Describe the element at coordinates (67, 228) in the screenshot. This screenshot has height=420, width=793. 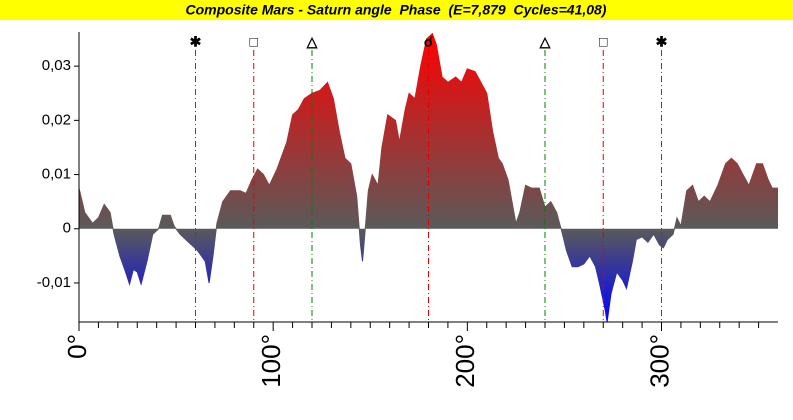
I see `y-tick-label: 0` at that location.